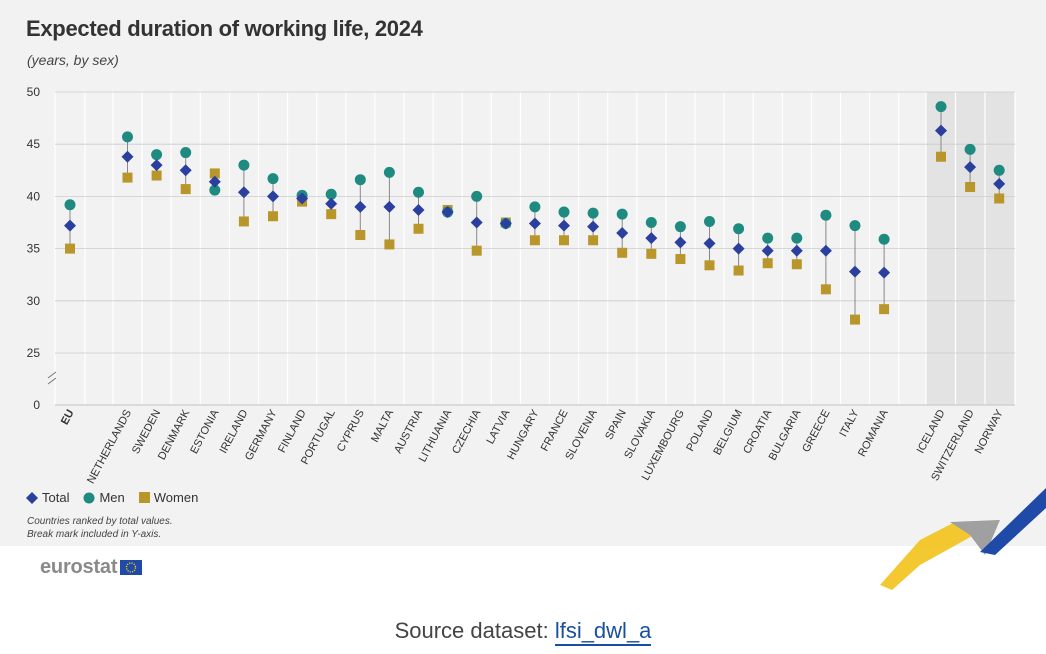  Describe the element at coordinates (32, 497) in the screenshot. I see `diamond-icon` at that location.